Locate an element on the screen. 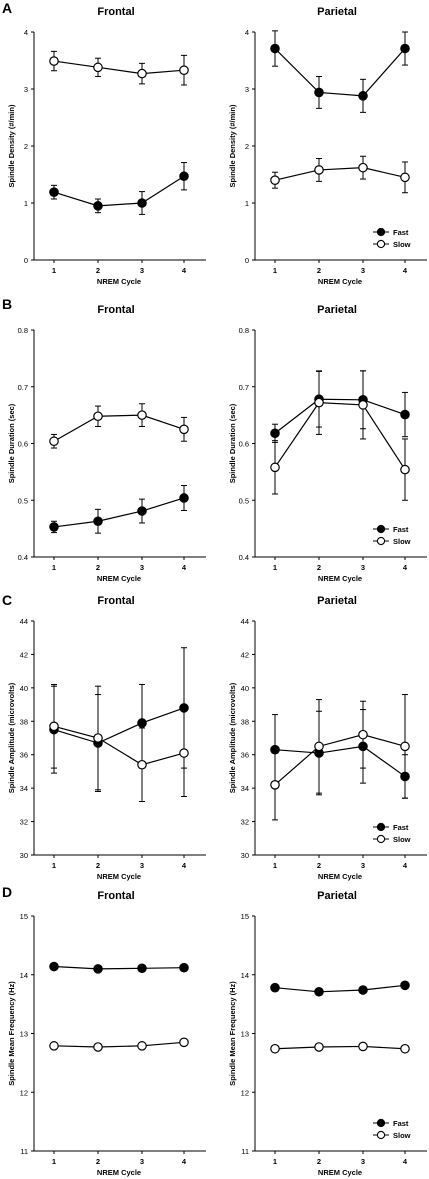 The image size is (429, 1179). y-tick-label: 34 is located at coordinates (245, 788).